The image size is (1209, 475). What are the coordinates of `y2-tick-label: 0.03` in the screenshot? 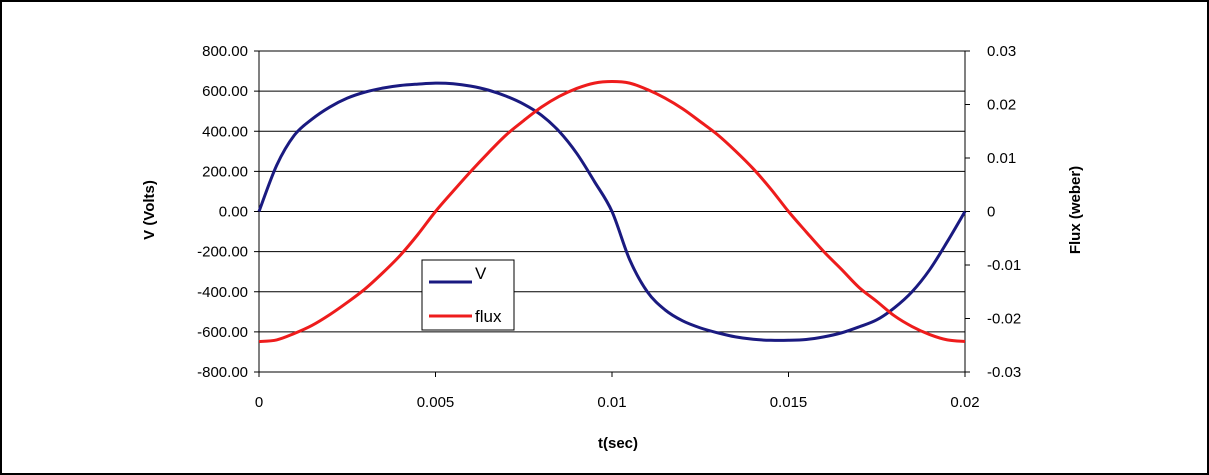 It's located at (1001, 51).